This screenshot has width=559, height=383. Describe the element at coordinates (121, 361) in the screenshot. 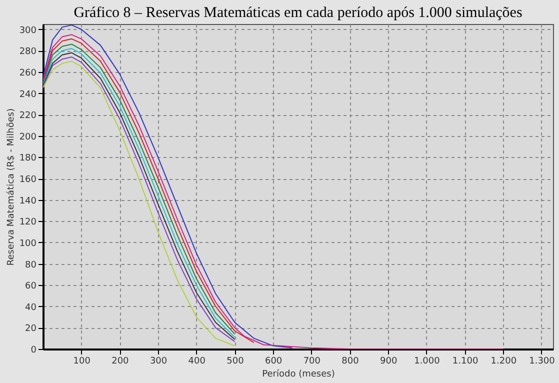

I see `x-tick-label: 200` at that location.